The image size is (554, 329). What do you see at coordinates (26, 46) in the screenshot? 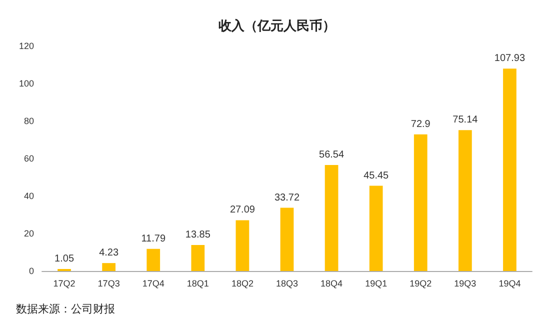
I see `y-tick-label: 120` at bounding box center [26, 46].